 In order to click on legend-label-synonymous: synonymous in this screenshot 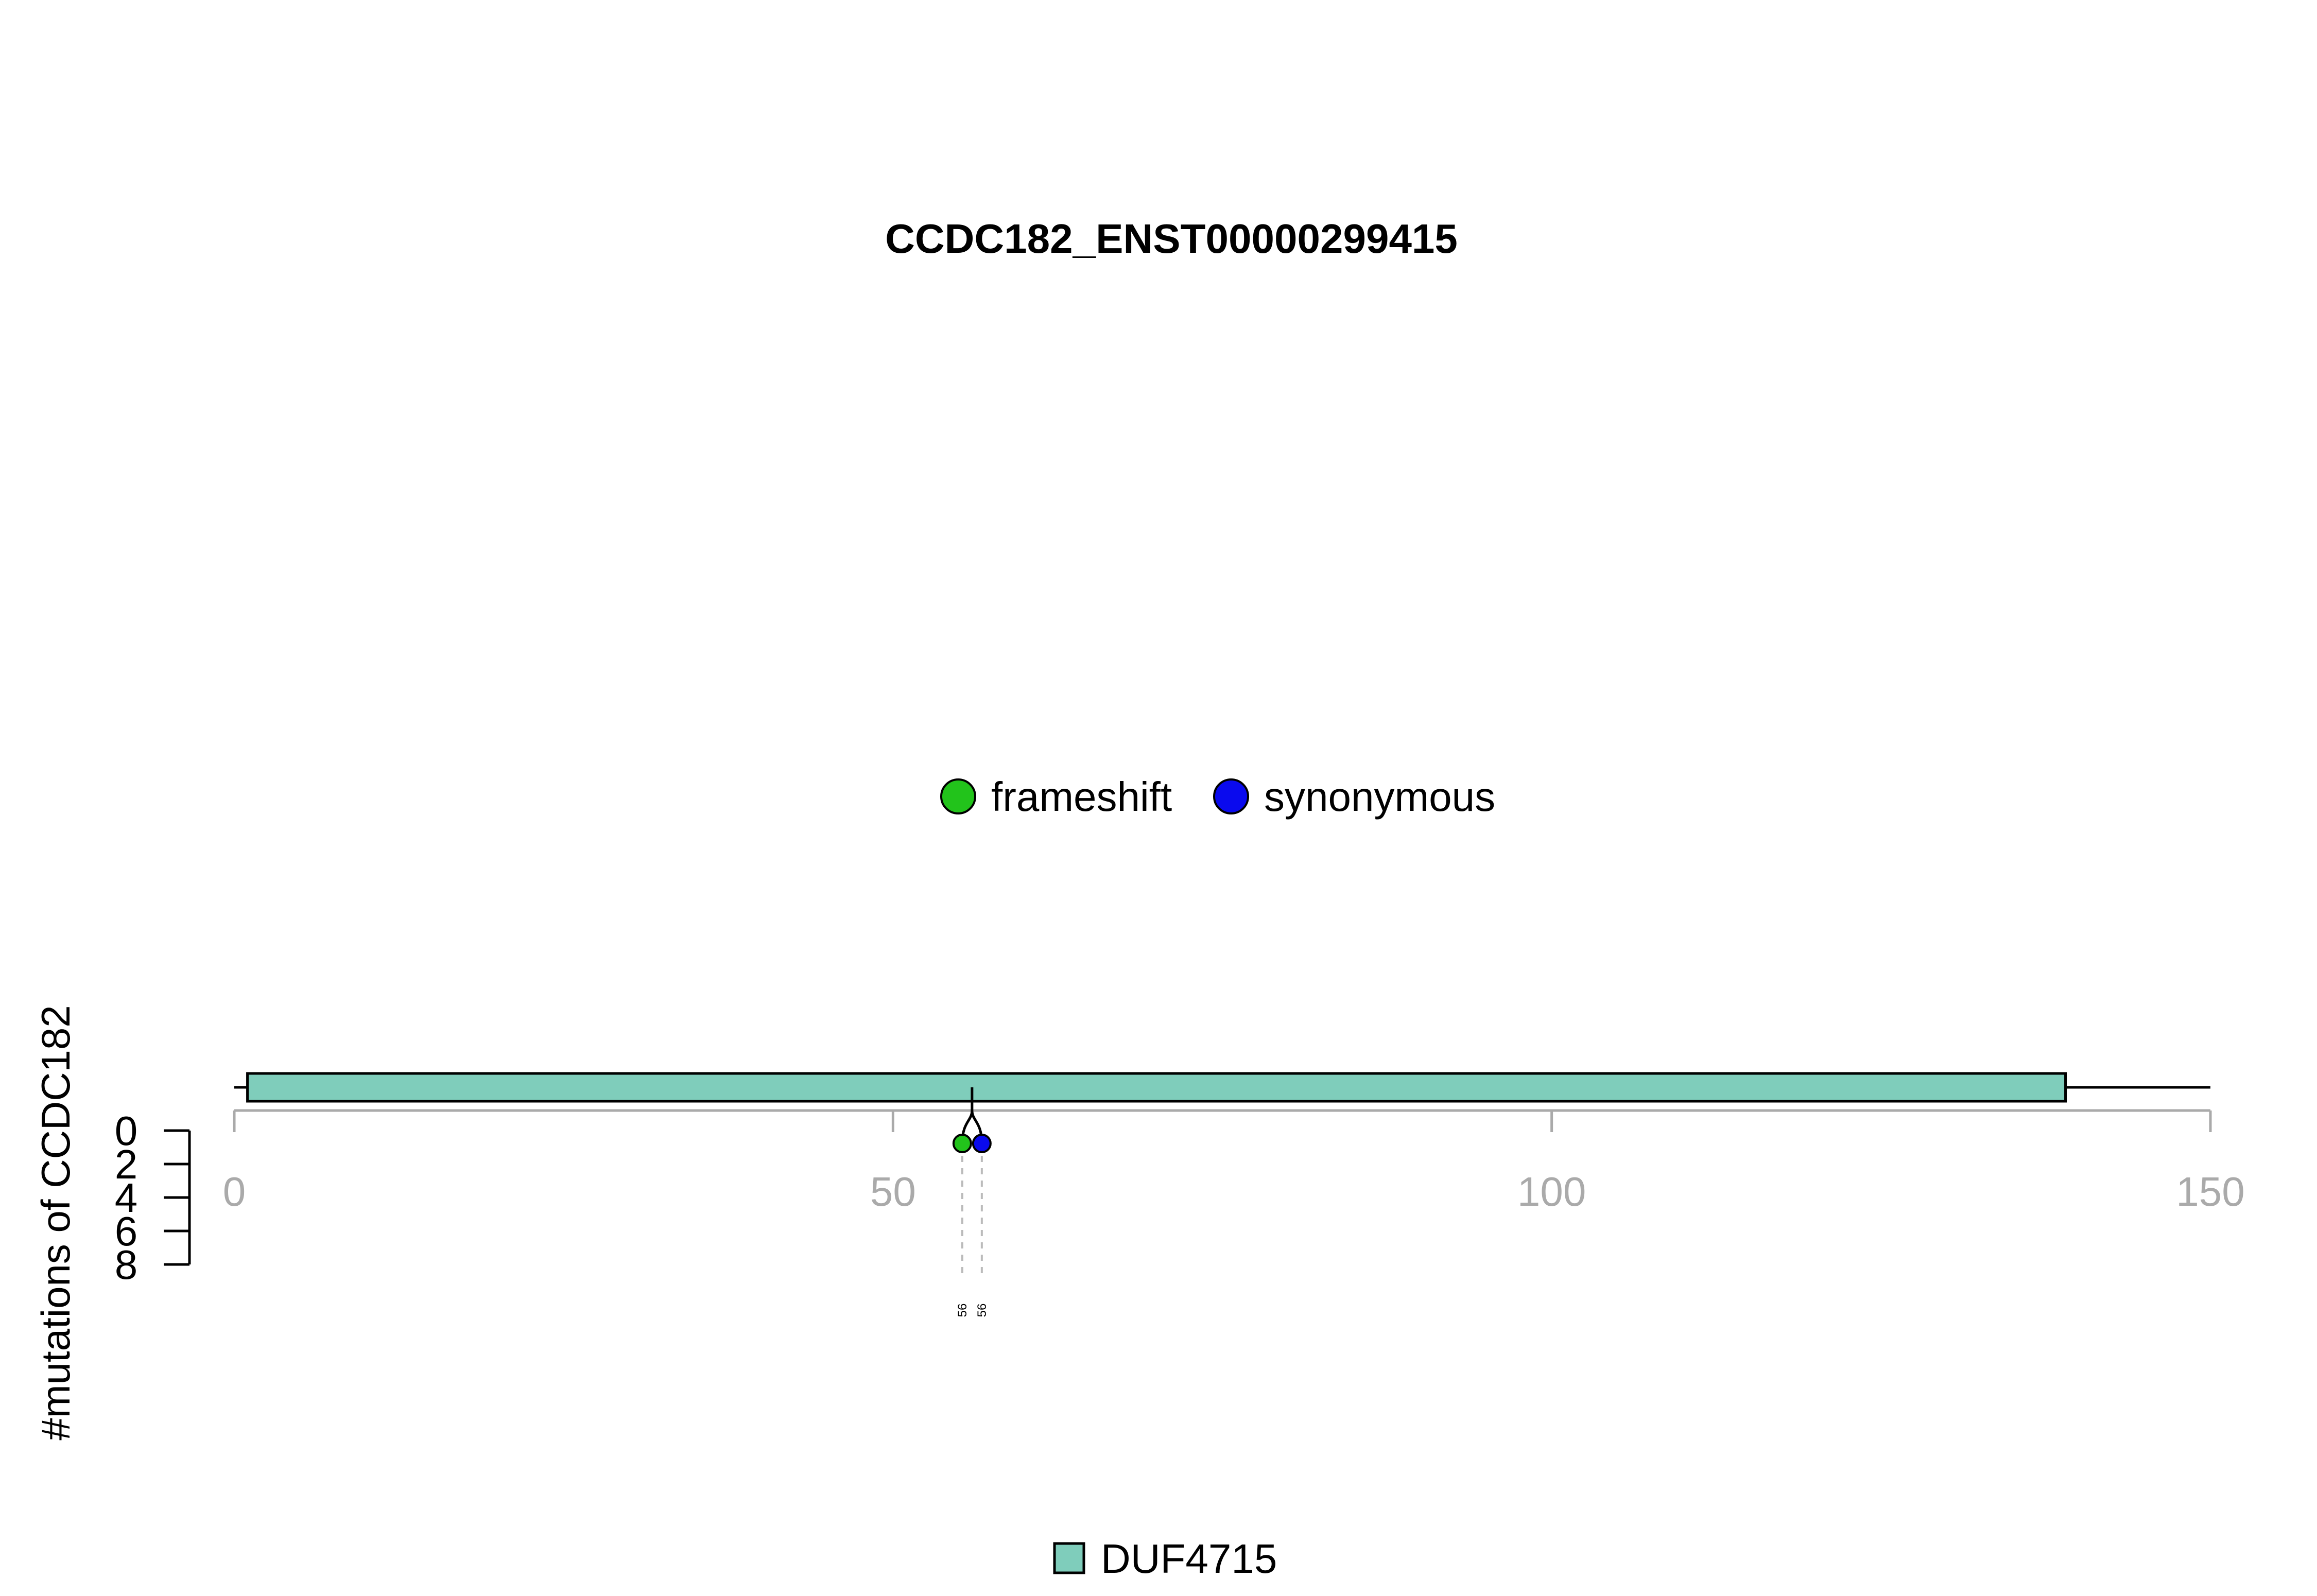, I will do `click(1379, 797)`.